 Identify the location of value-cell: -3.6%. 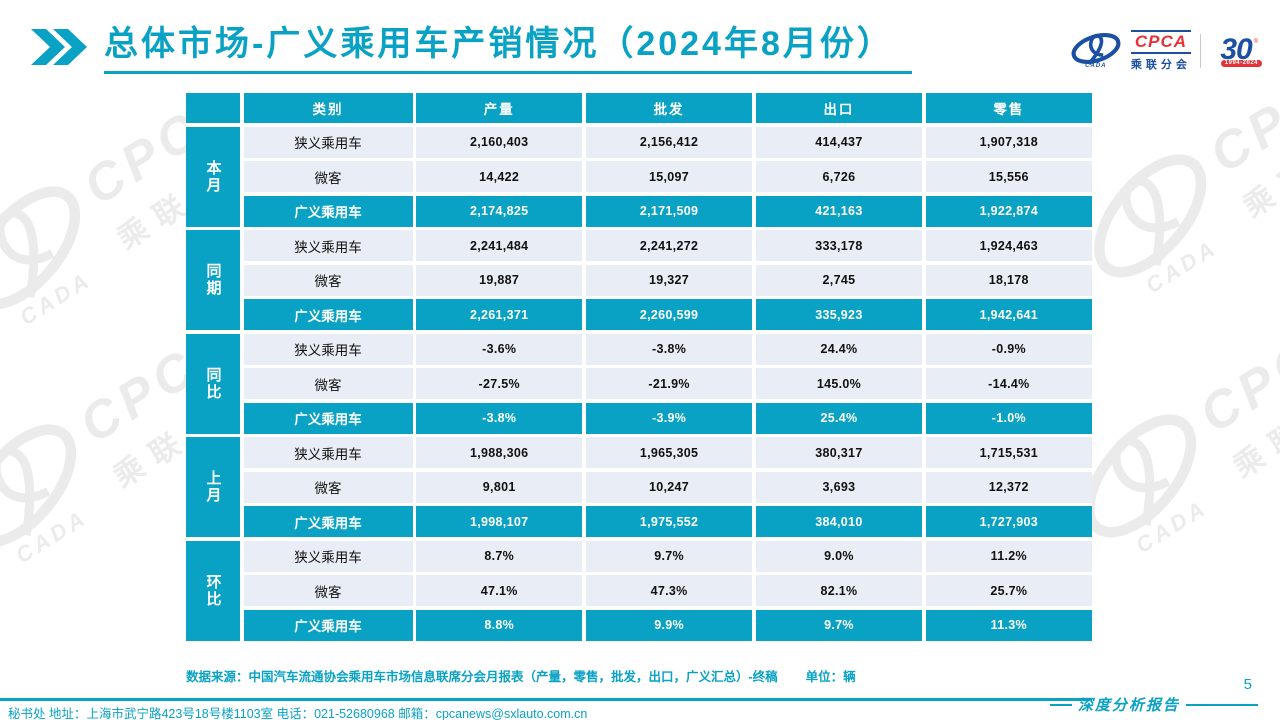
(499, 349).